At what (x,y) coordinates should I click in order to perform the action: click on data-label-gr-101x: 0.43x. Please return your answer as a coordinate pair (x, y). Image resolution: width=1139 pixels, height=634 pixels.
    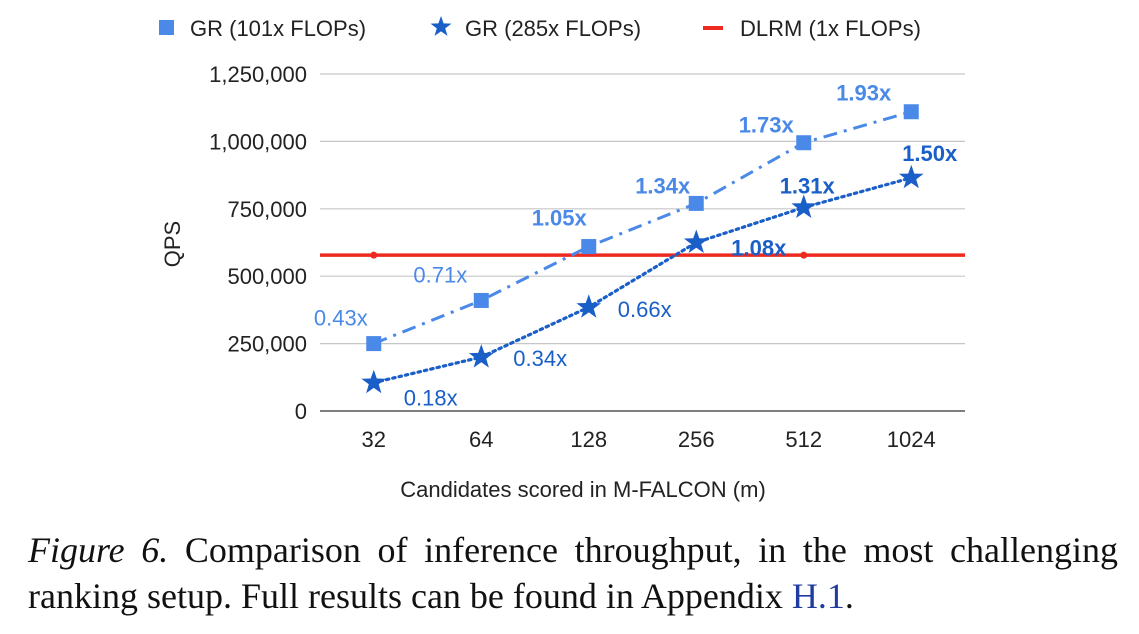
    Looking at the image, I should click on (341, 318).